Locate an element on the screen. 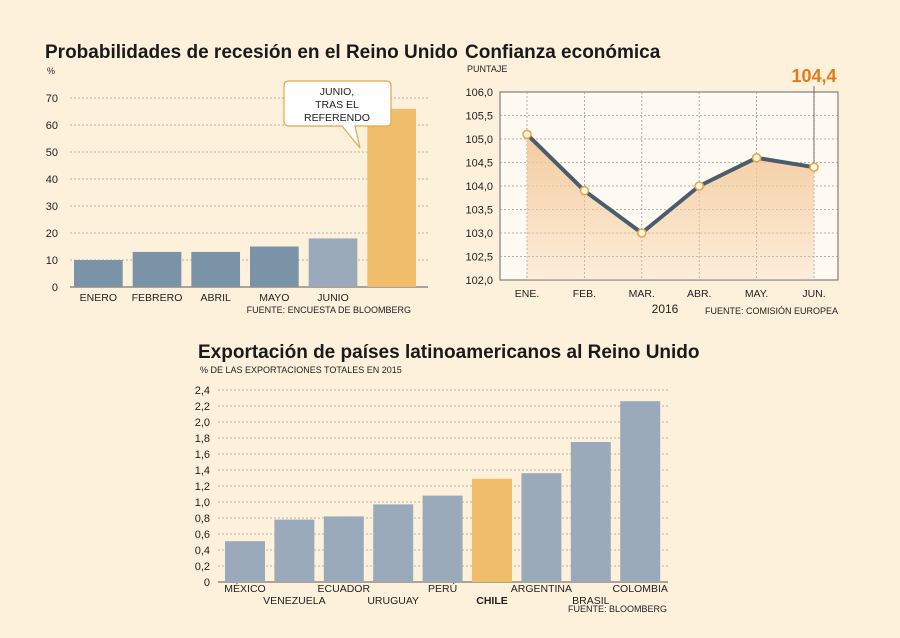 The height and width of the screenshot is (638, 900). y-tick-label: 103,0 is located at coordinates (479, 234).